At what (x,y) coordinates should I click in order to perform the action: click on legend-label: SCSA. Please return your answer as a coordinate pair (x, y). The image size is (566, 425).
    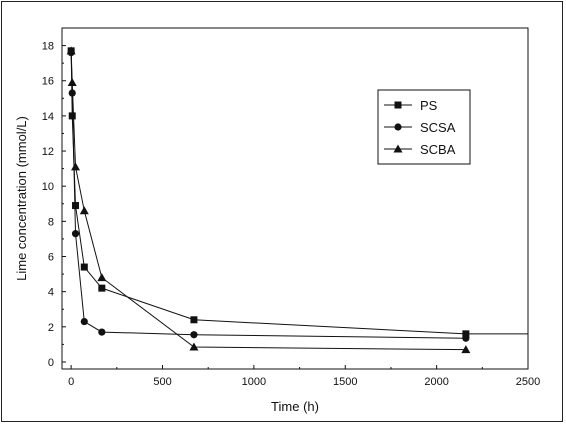
    Looking at the image, I should click on (438, 127).